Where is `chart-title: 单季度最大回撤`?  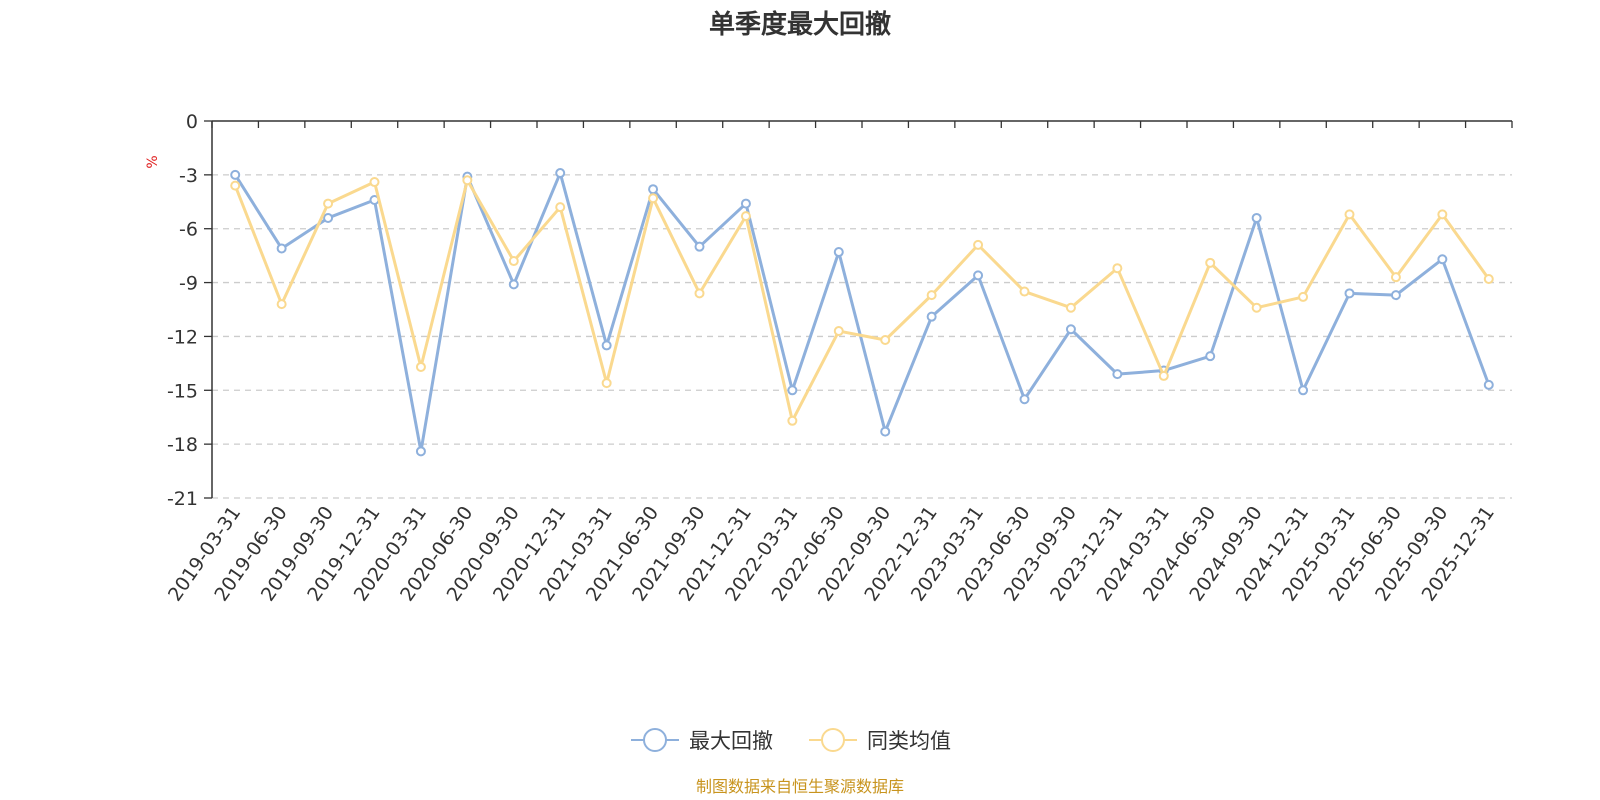 chart-title: 单季度最大回撤 is located at coordinates (800, 24).